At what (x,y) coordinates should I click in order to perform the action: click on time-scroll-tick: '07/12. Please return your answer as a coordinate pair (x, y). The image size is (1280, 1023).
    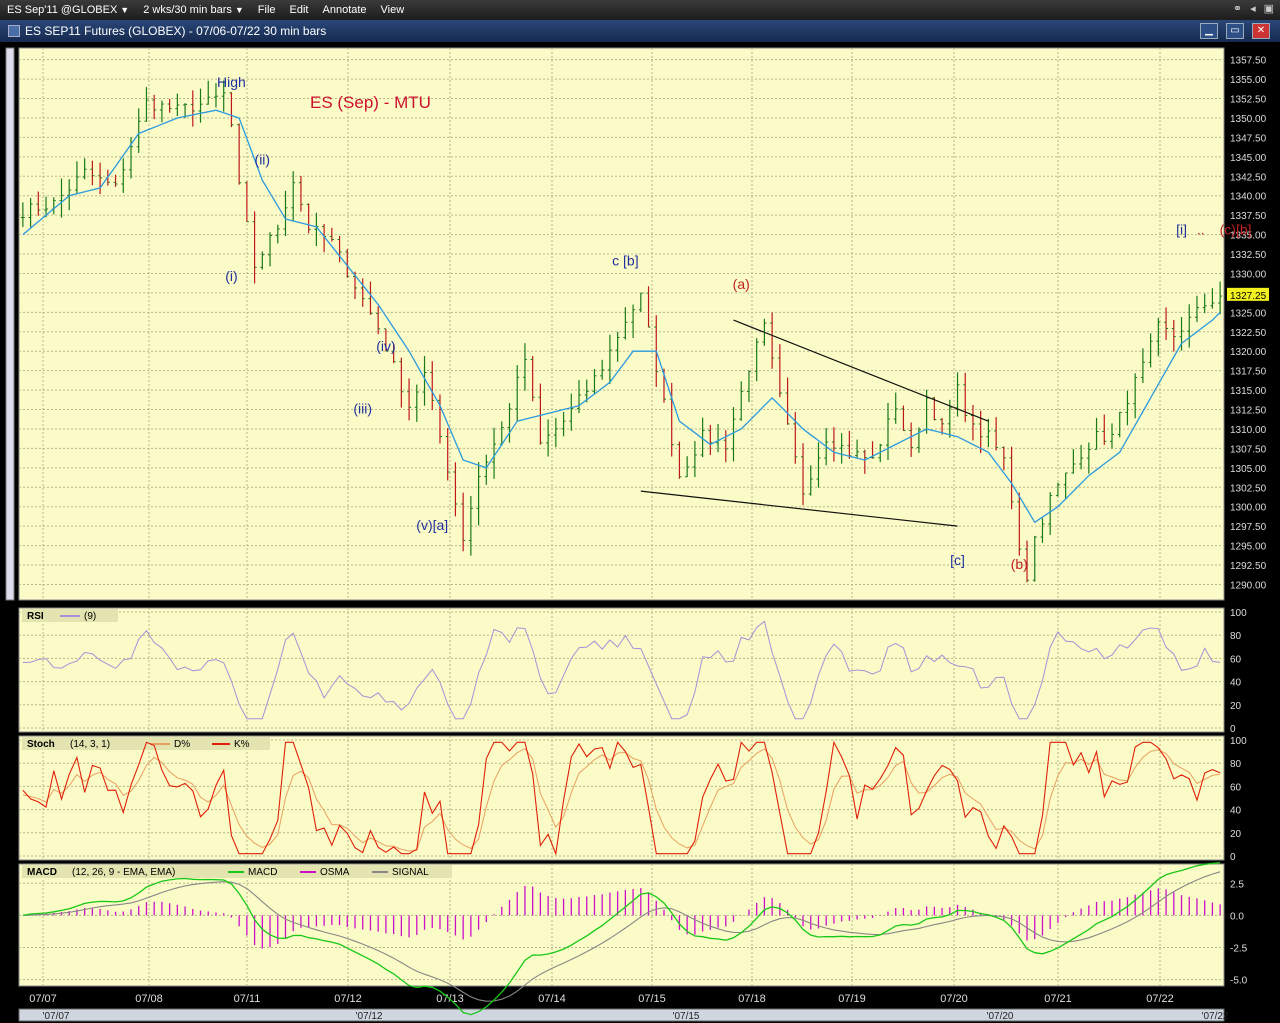
    Looking at the image, I should click on (369, 1016).